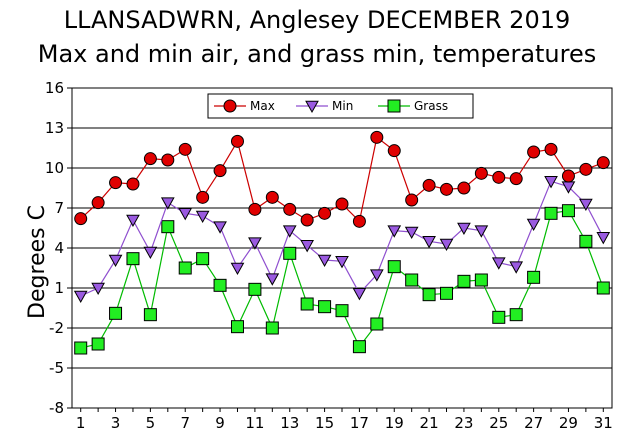 The height and width of the screenshot is (447, 634). I want to click on x-tick-label: 3, so click(116, 423).